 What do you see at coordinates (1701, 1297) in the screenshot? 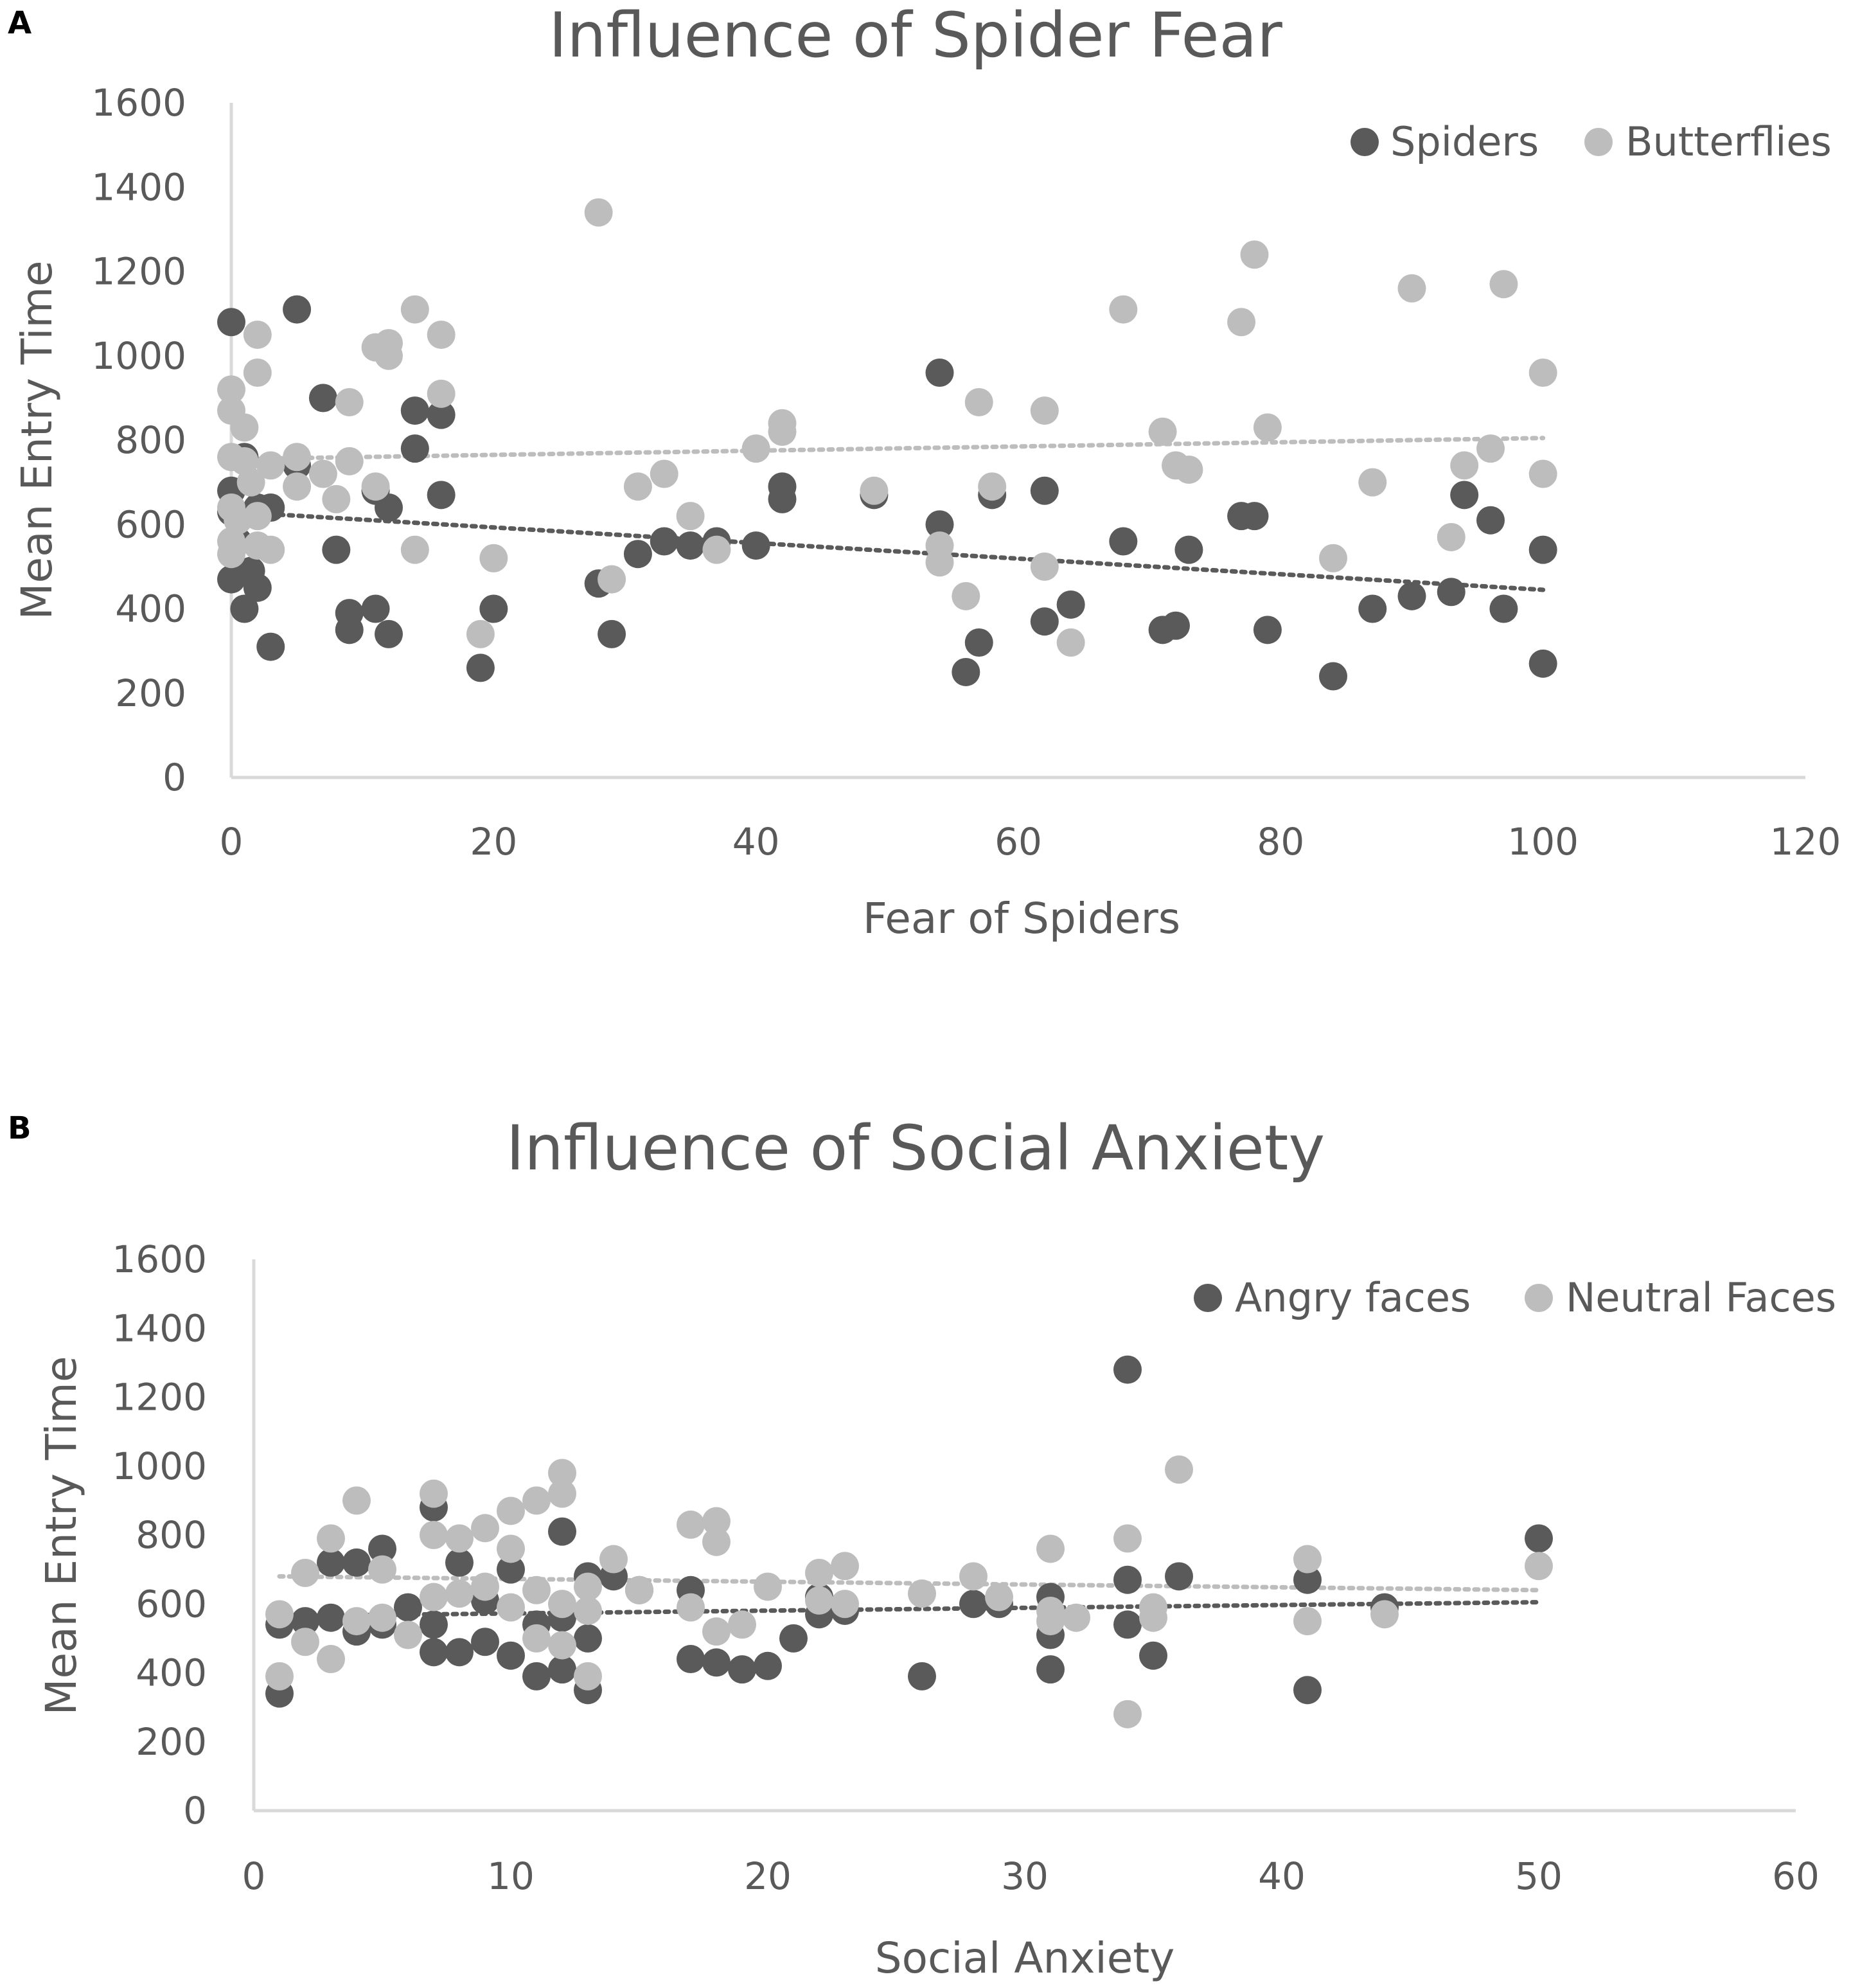
I see `legend-label-series-1: Neutral Faces` at bounding box center [1701, 1297].